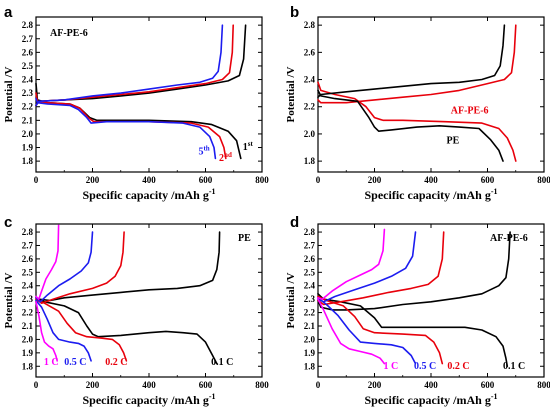 The image size is (550, 413). Describe the element at coordinates (128, 267) in the screenshot. I see `series-line-charge-0.1c` at that location.